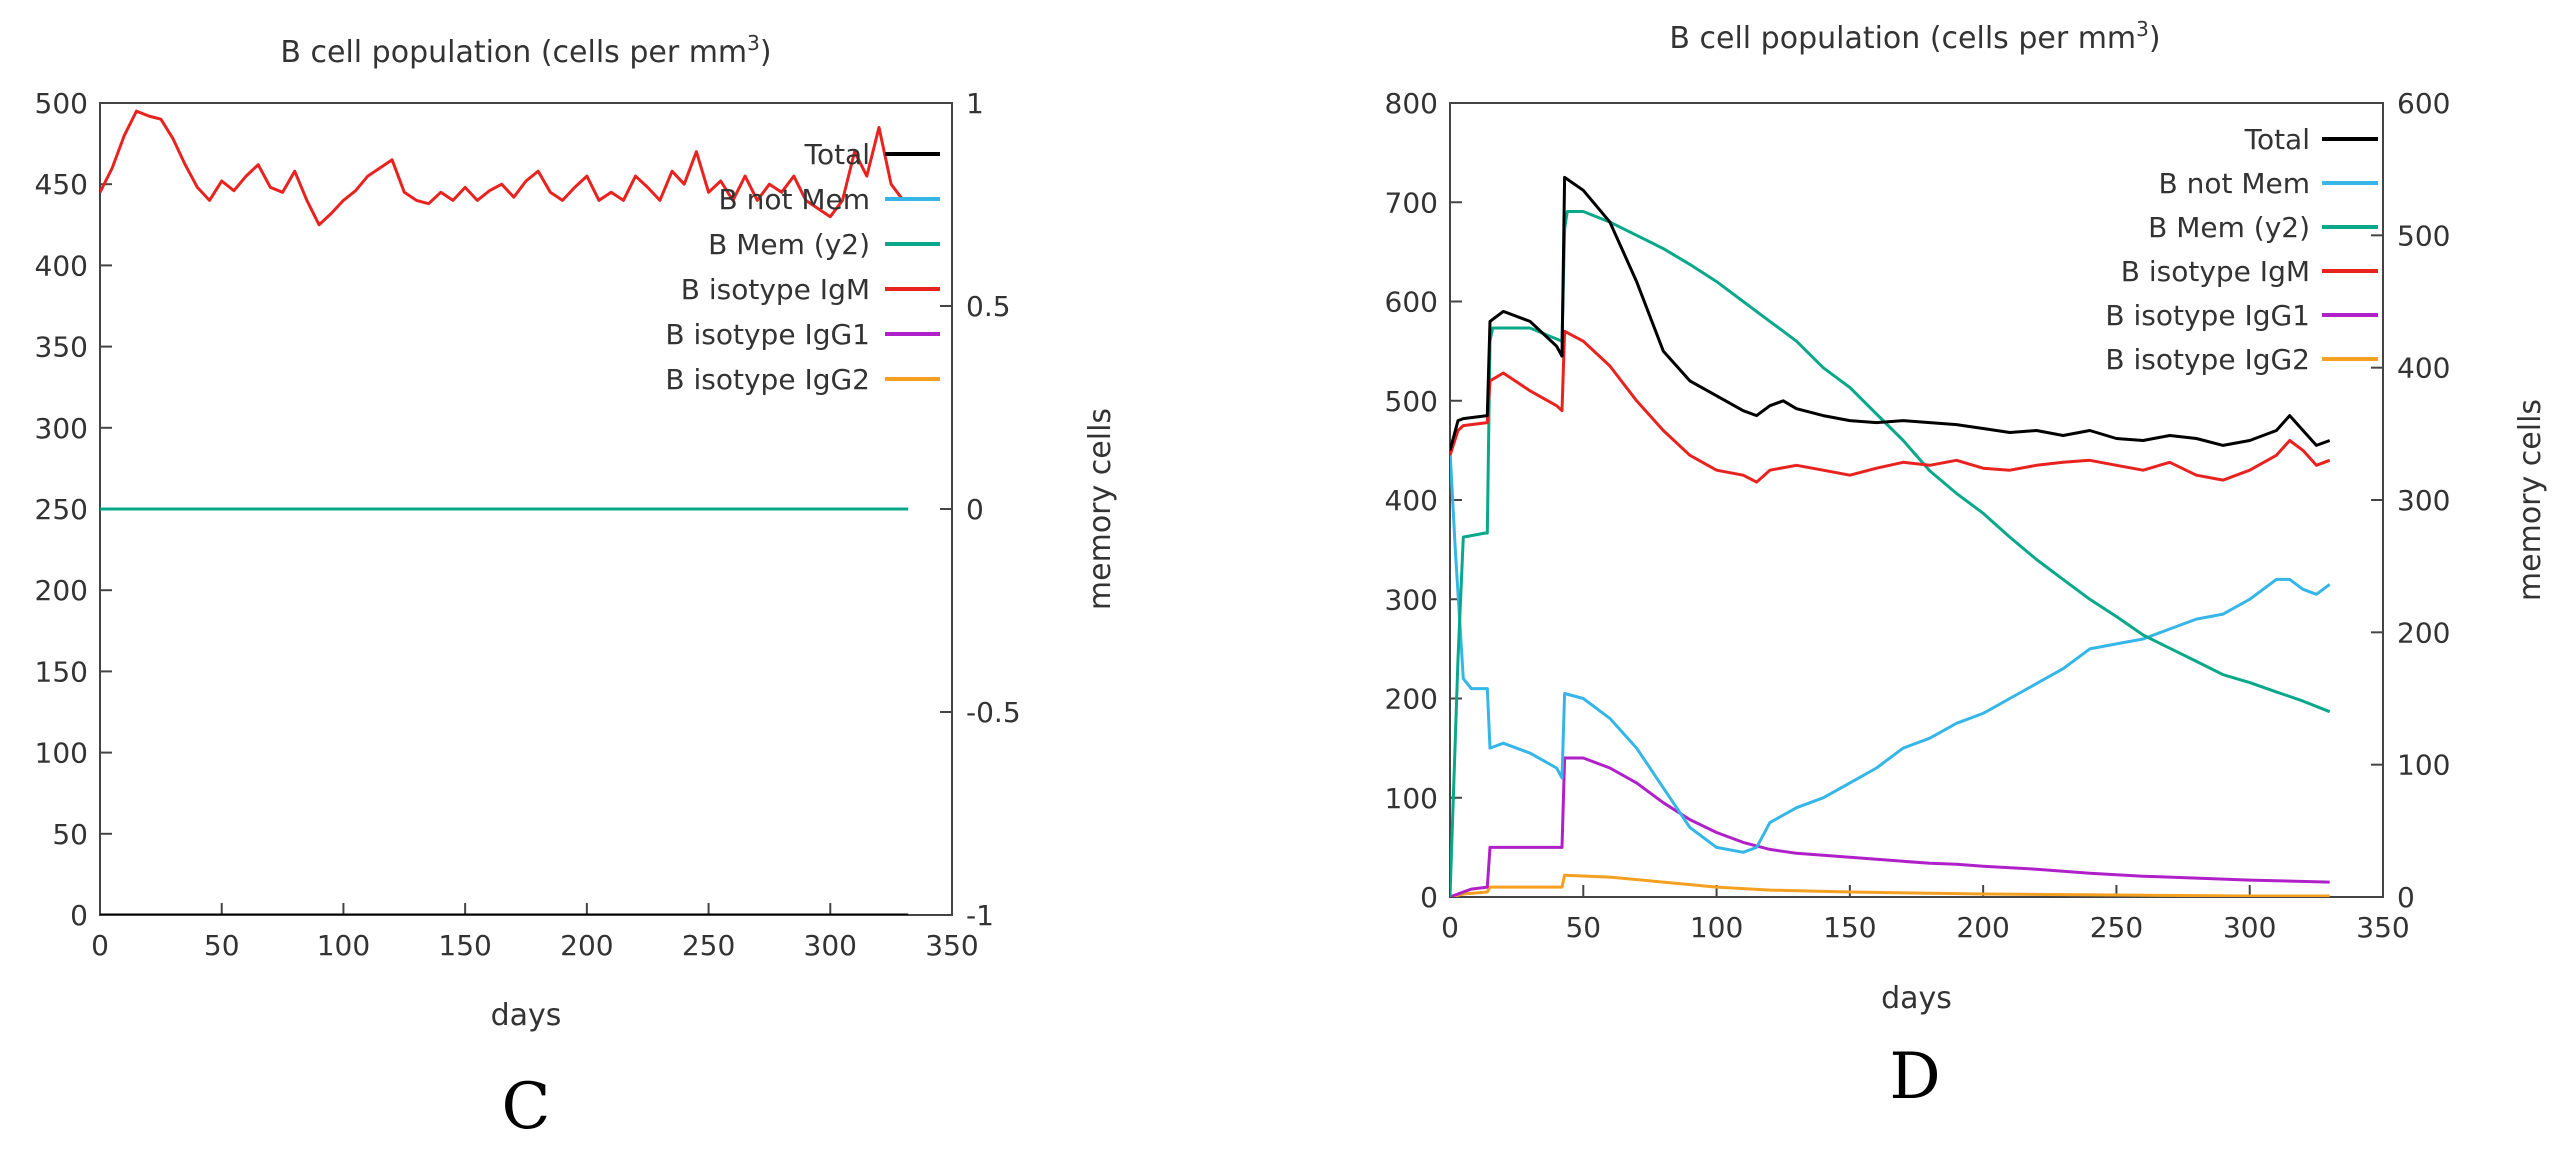  Describe the element at coordinates (1890, 652) in the screenshot. I see `series-line-b-not-mem` at that location.